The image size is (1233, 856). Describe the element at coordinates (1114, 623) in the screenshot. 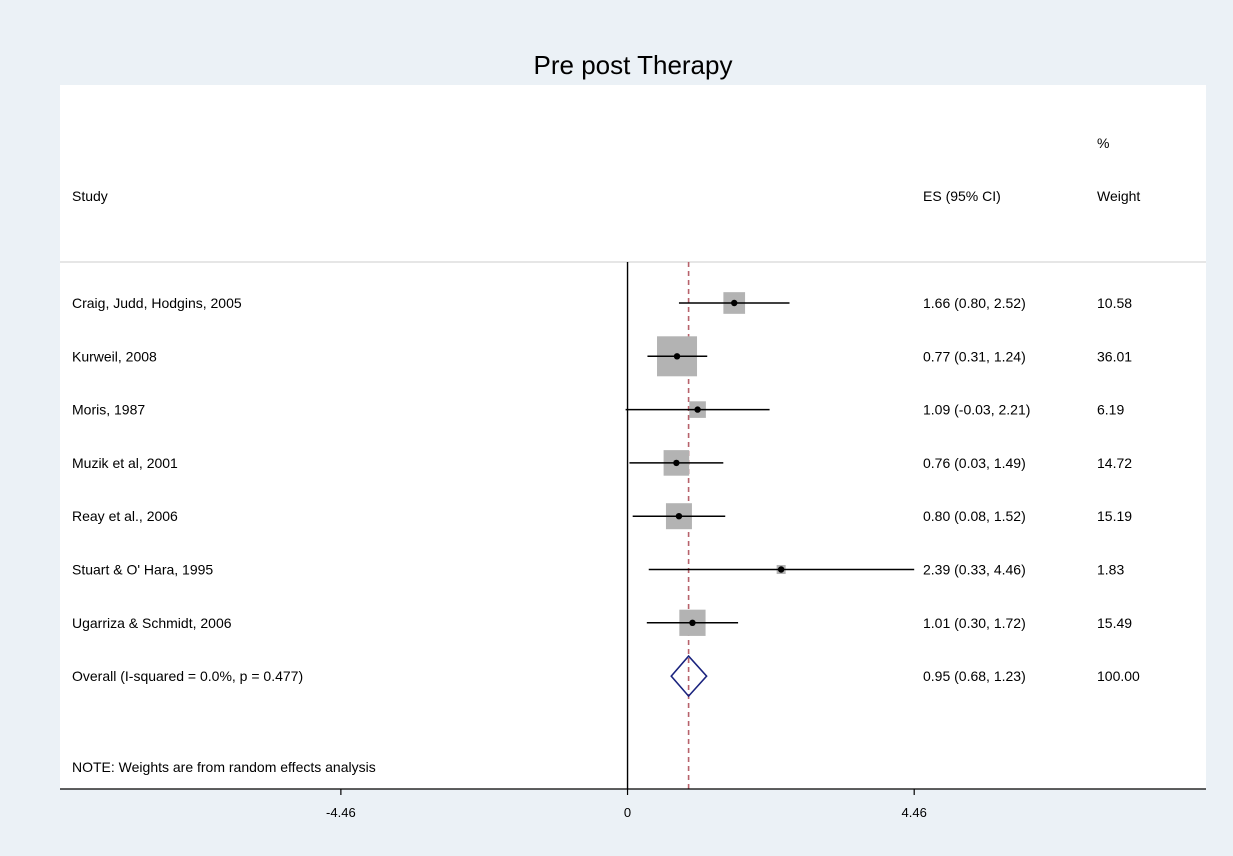

I see `study-weight-text: 15.49` at that location.